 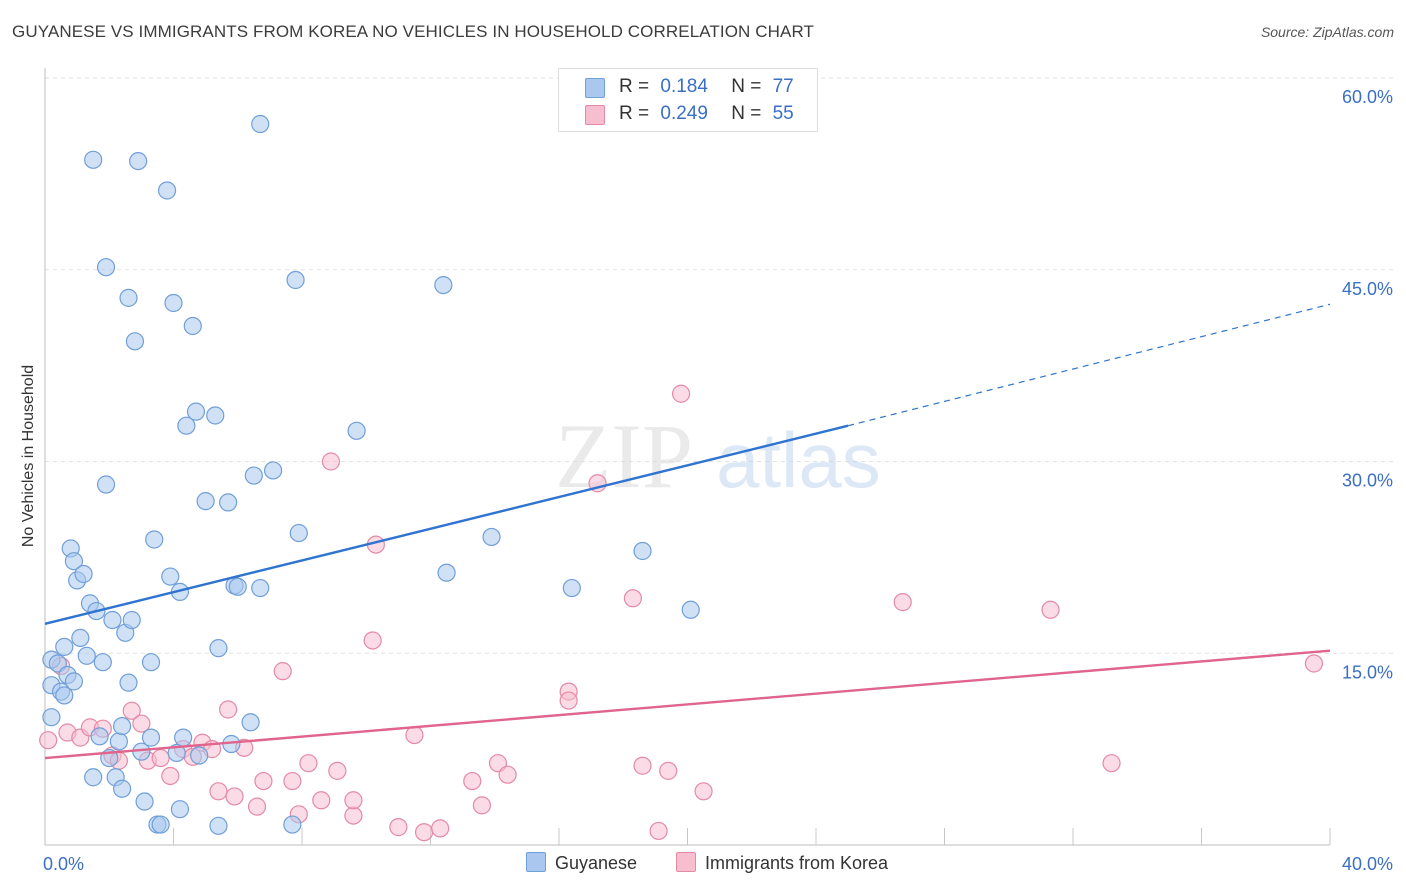 What do you see at coordinates (797, 863) in the screenshot?
I see `bottom-legend-label-korea: Immigrants from Korea` at bounding box center [797, 863].